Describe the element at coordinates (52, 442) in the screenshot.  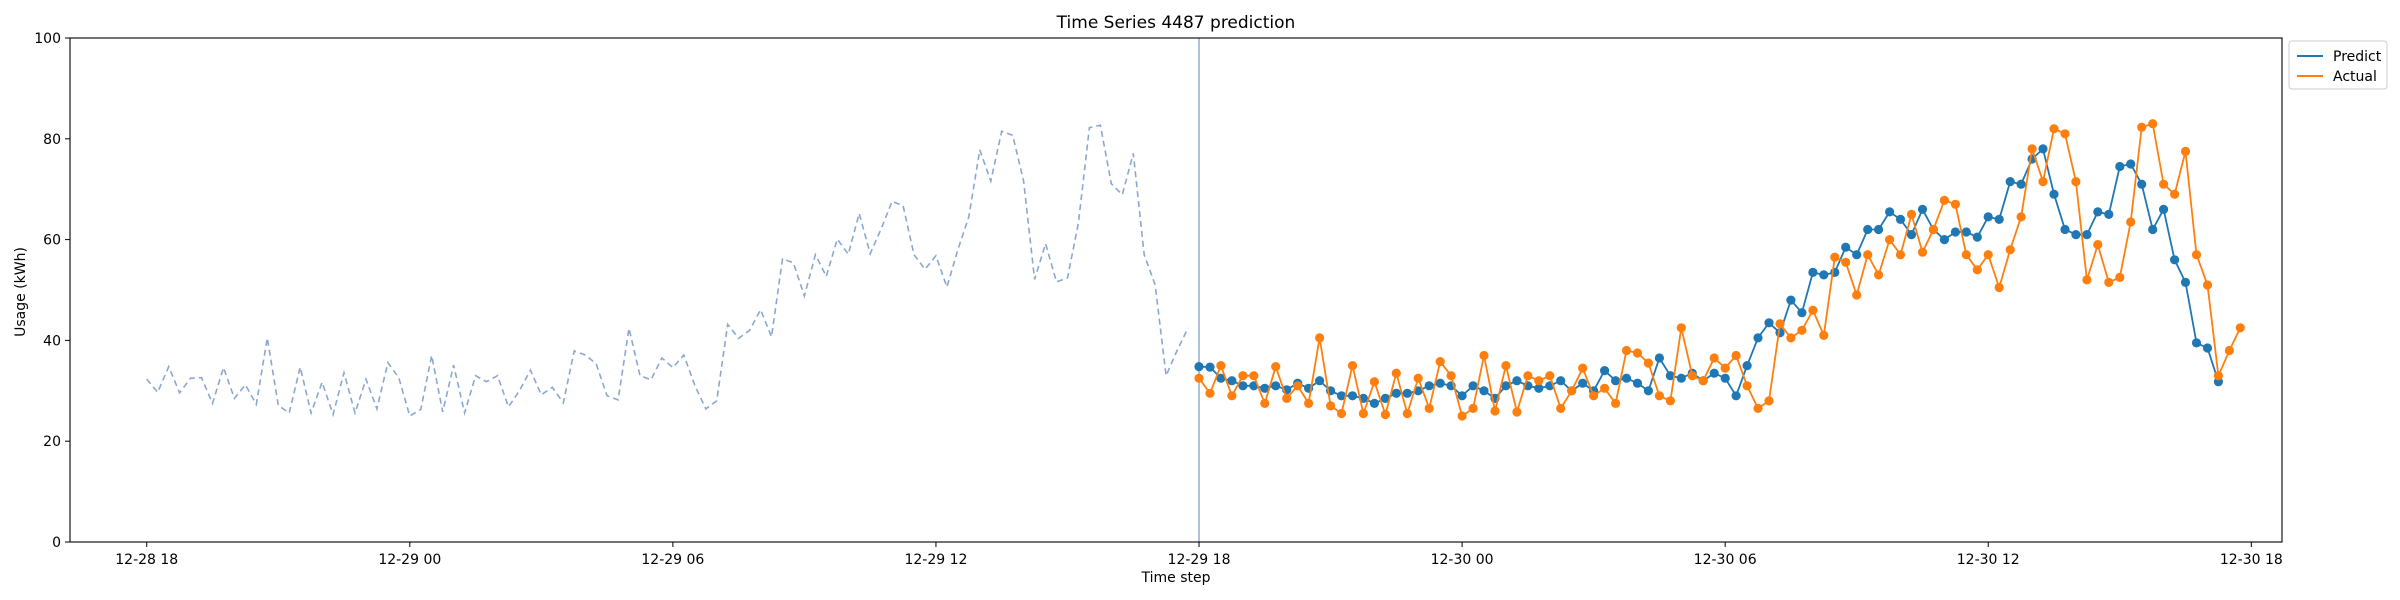
I see `y-tick-label: 20` at that location.